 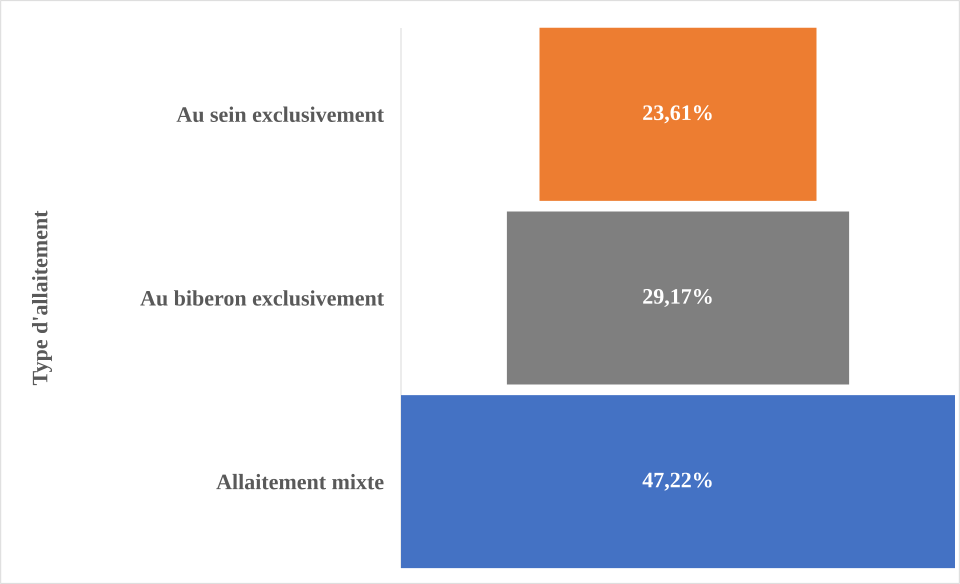 I want to click on text: Type d'allaitement, so click(x=42, y=298).